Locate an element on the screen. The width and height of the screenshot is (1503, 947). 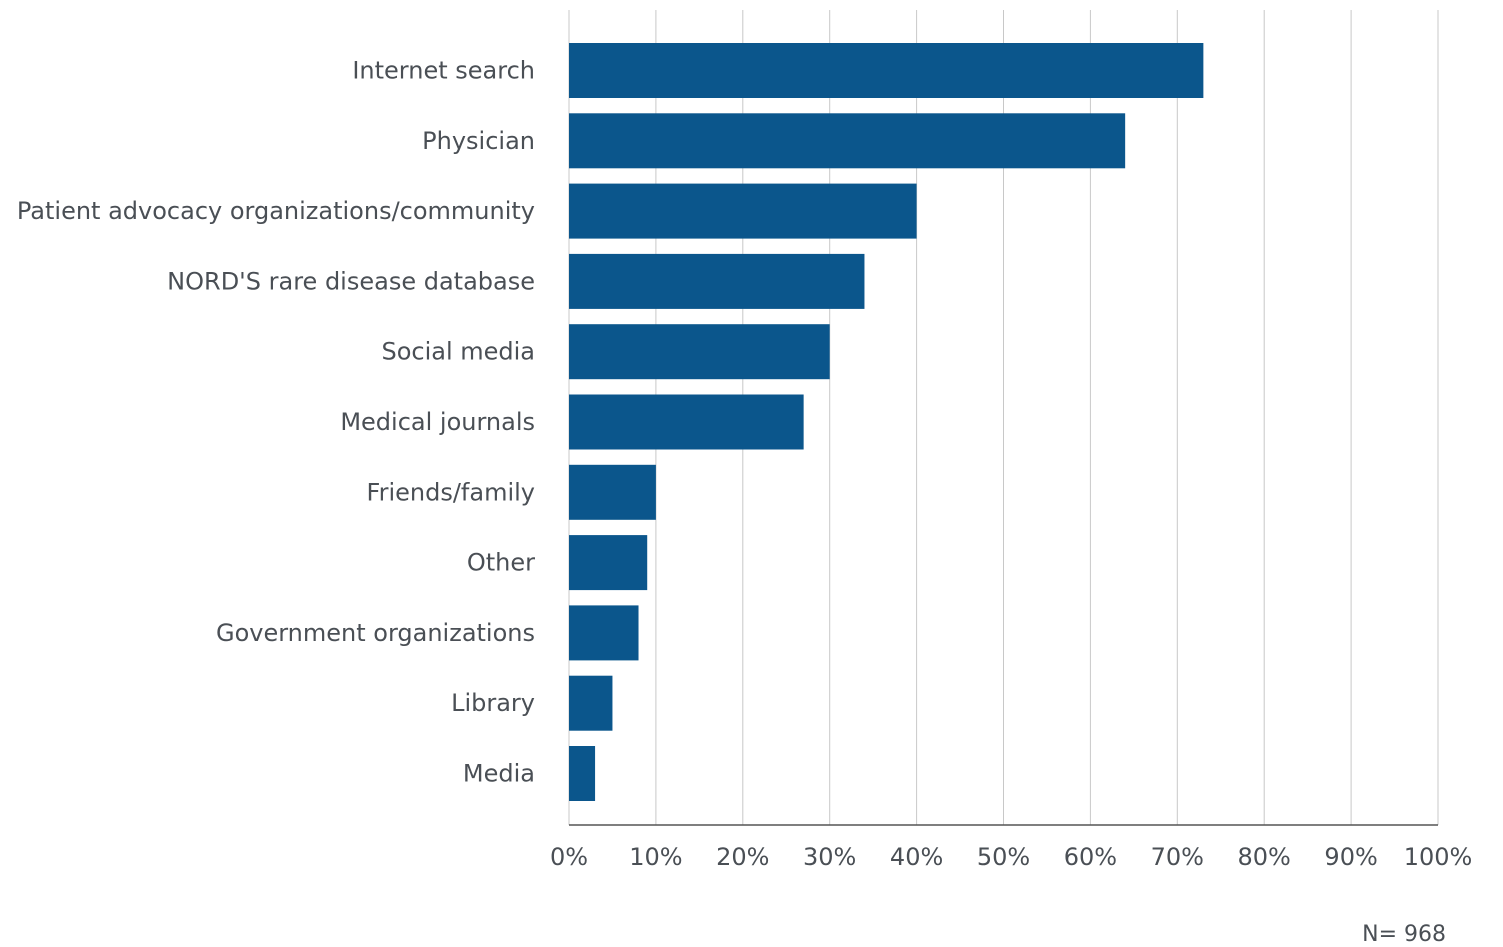
category-label: Government organizations is located at coordinates (375, 633).